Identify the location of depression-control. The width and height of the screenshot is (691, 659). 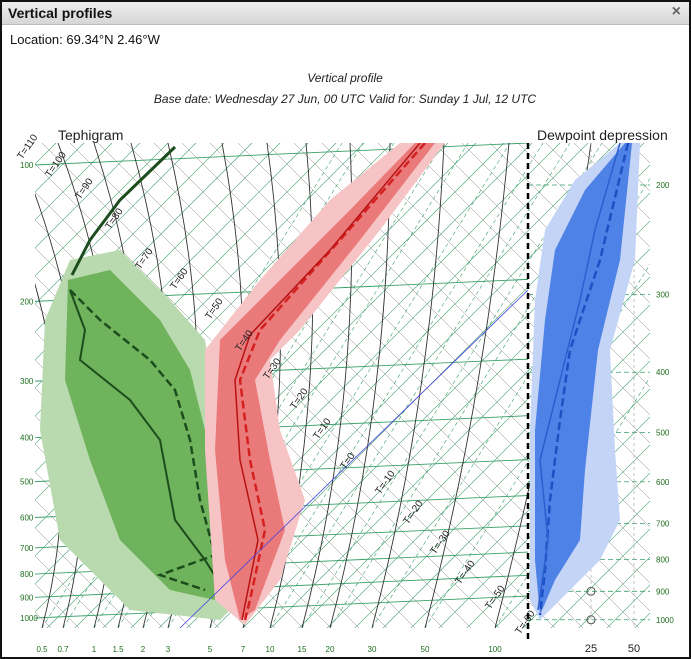
(584, 379).